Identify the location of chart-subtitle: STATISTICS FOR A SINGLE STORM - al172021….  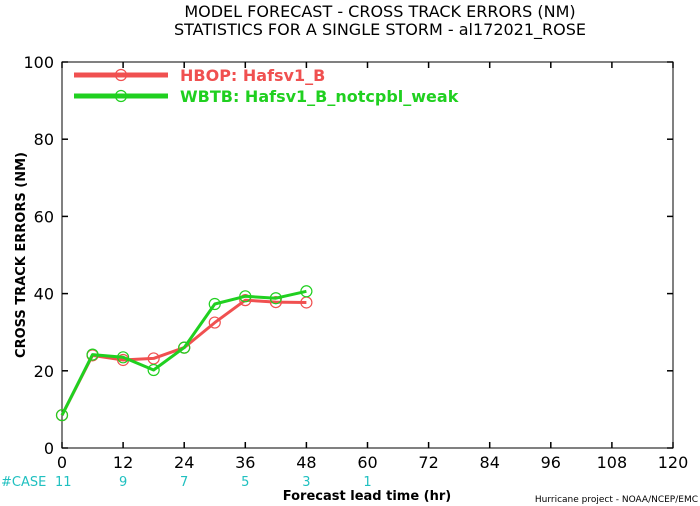
(380, 30).